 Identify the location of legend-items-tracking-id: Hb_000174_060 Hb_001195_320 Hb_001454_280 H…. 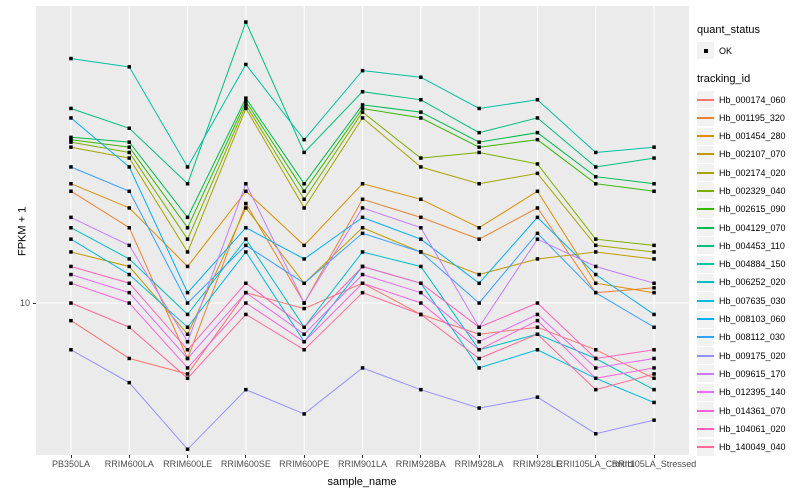
(748, 273).